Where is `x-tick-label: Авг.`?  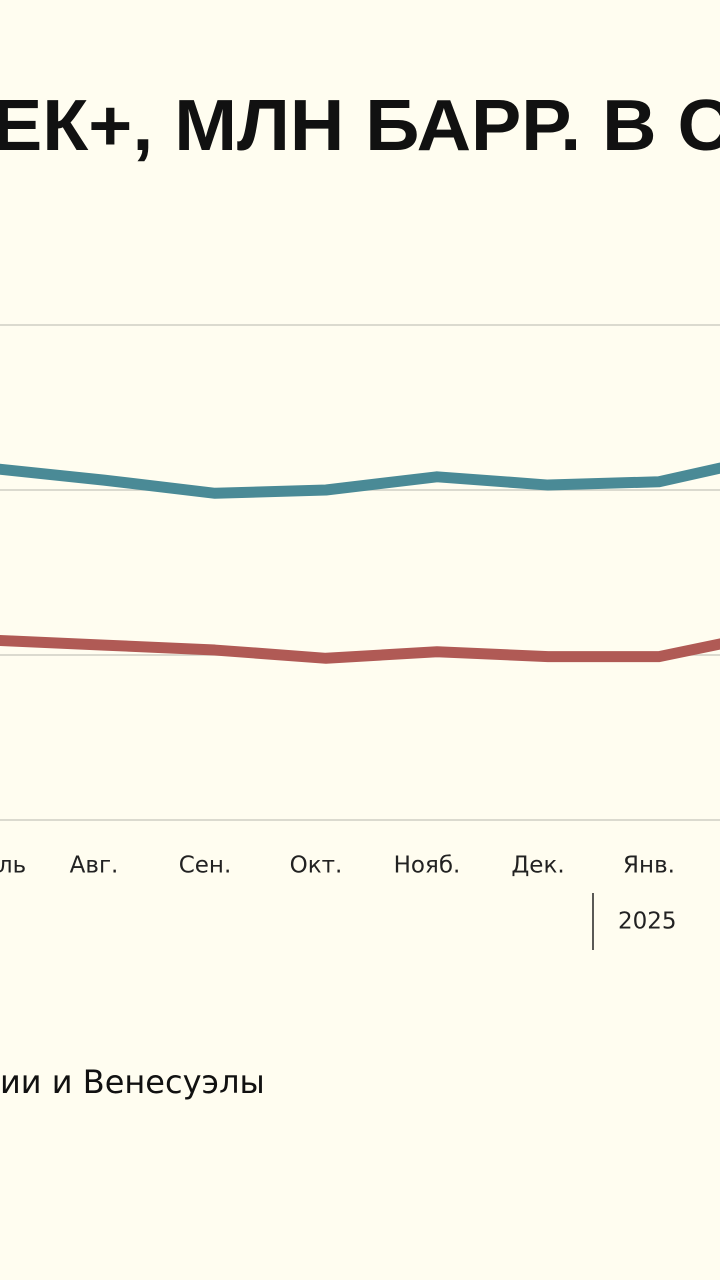 x-tick-label: Авг. is located at coordinates (94, 866).